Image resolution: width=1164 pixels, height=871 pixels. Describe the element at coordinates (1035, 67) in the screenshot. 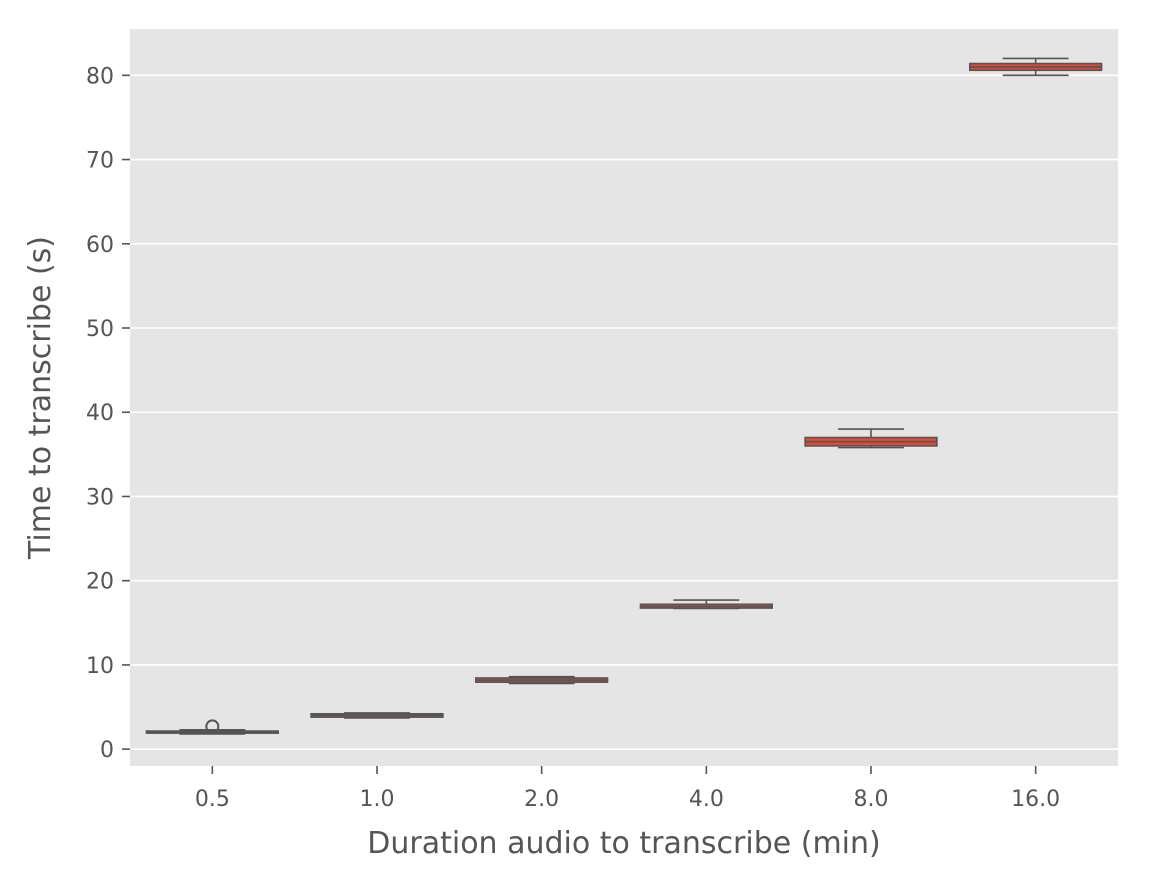

I see `box-16.0` at that location.